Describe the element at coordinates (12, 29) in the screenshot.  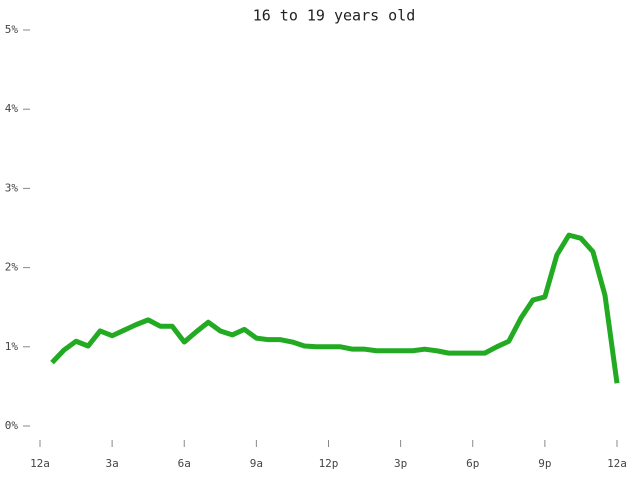
I see `y-tick-label: 5%` at that location.